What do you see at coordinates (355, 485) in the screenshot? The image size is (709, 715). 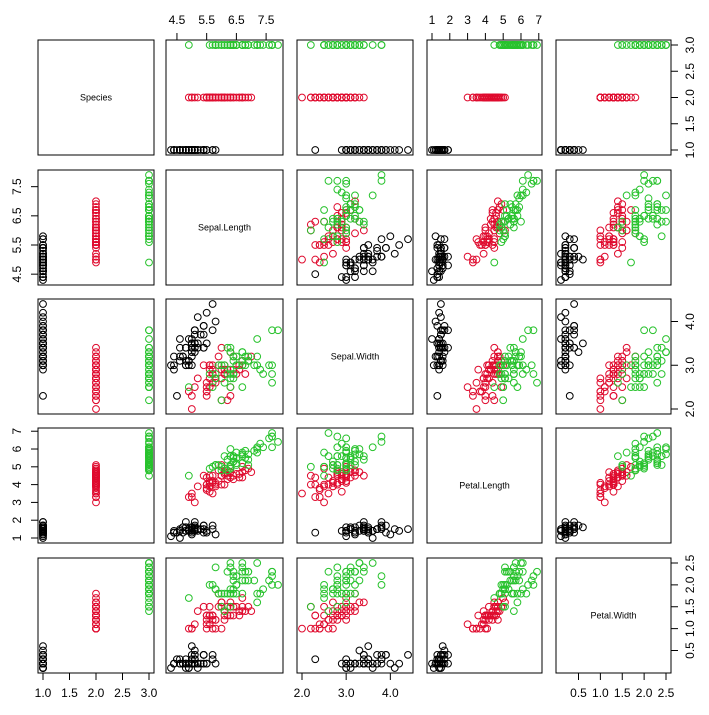 I see `panel-petal-length-vs-sepal-width` at bounding box center [355, 485].